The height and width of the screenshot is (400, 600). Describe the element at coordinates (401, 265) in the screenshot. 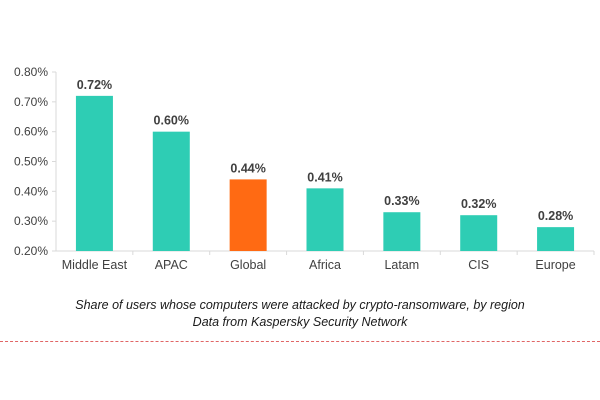

I see `x-tick-label: Latam` at that location.